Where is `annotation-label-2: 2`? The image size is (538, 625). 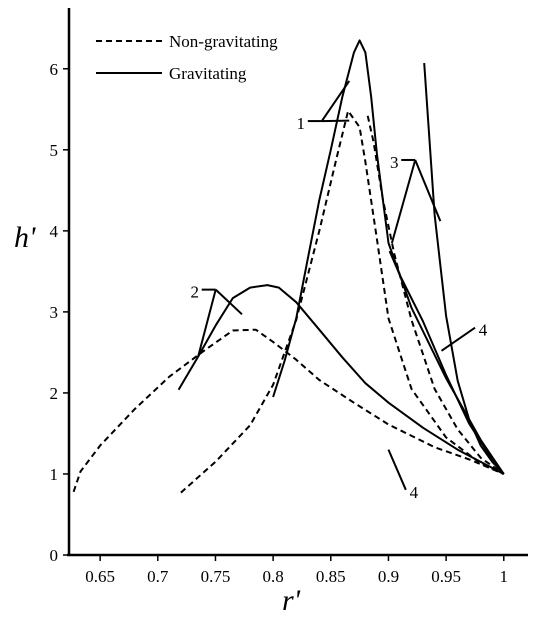
annotation-label-2: 2 is located at coordinates (194, 292).